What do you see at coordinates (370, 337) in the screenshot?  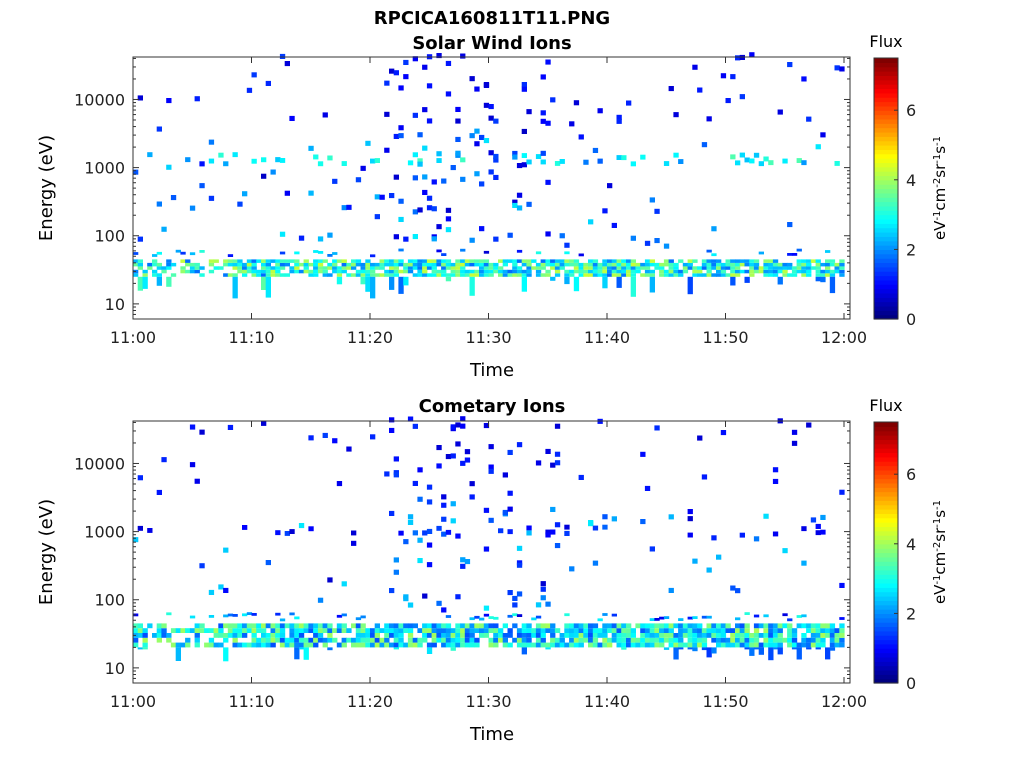 I see `x-tick-label: 11:20` at bounding box center [370, 337].